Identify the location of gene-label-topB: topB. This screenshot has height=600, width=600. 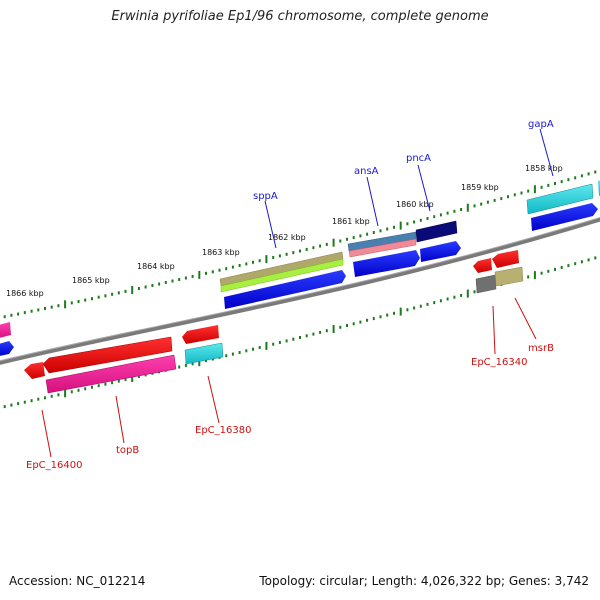
(127, 450).